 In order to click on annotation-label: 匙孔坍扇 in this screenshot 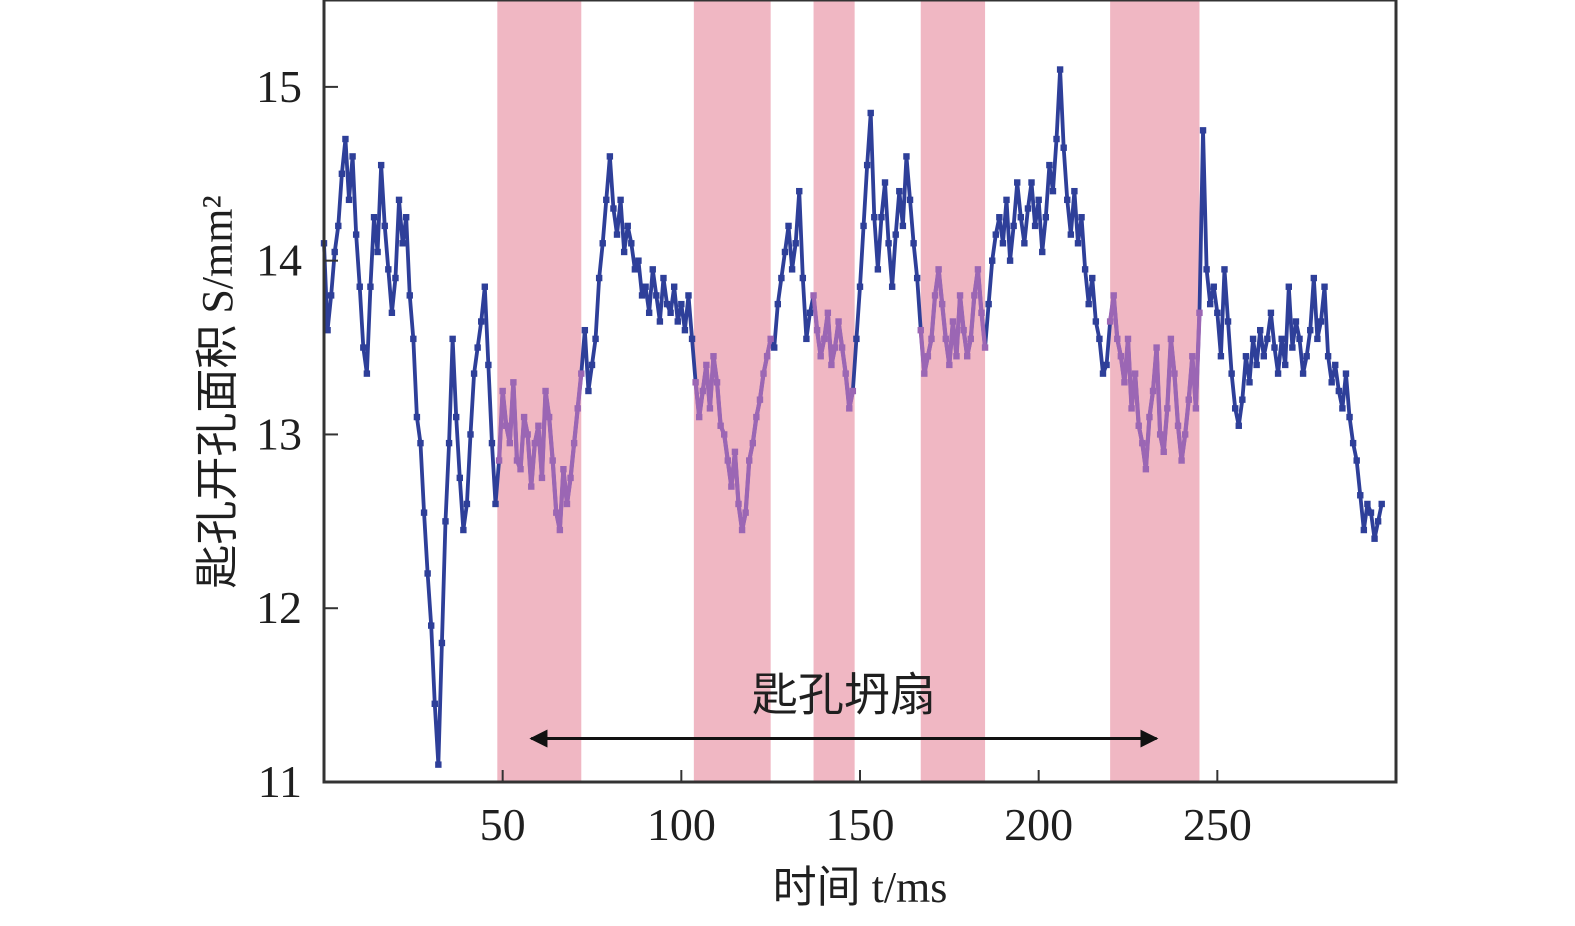, I will do `click(844, 695)`.